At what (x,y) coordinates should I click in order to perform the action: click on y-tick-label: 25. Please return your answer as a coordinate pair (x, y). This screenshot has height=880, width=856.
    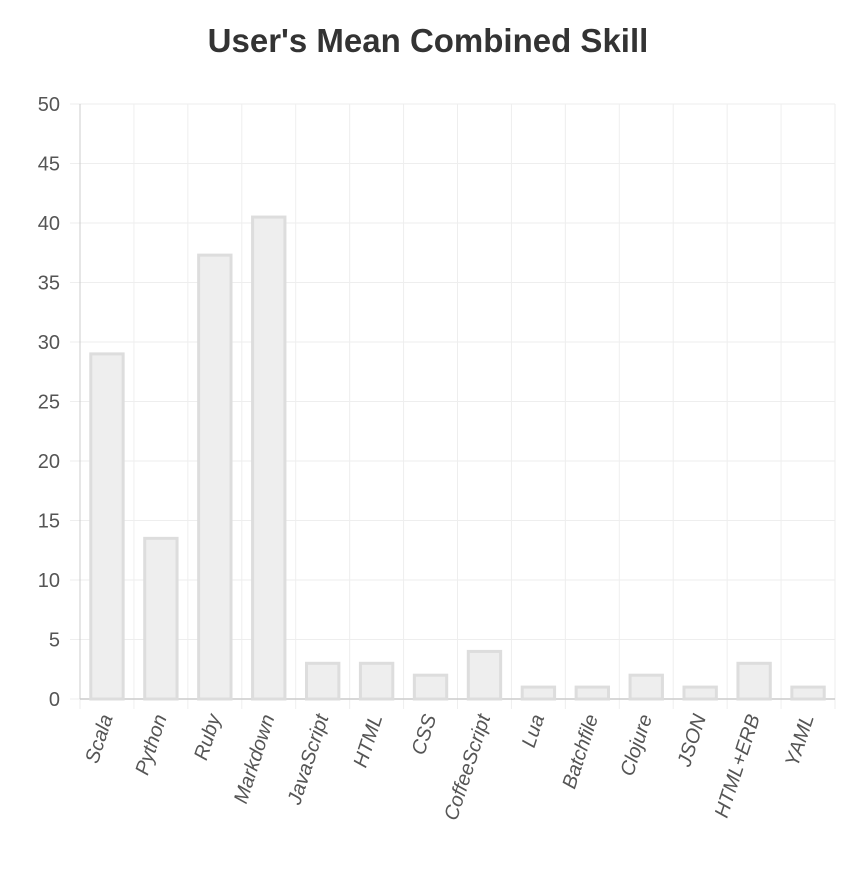
    Looking at the image, I should click on (49, 403).